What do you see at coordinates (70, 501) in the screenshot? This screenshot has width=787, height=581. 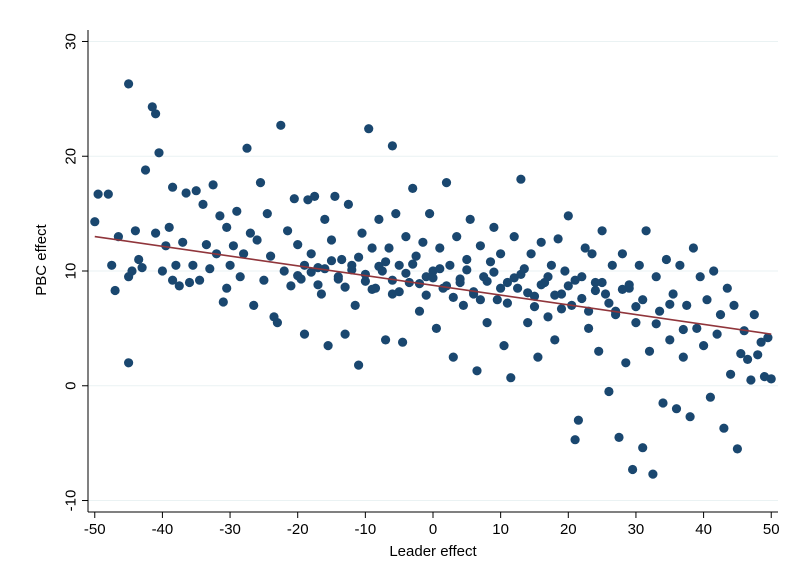 I see `y-tick-label: -10` at bounding box center [70, 501].